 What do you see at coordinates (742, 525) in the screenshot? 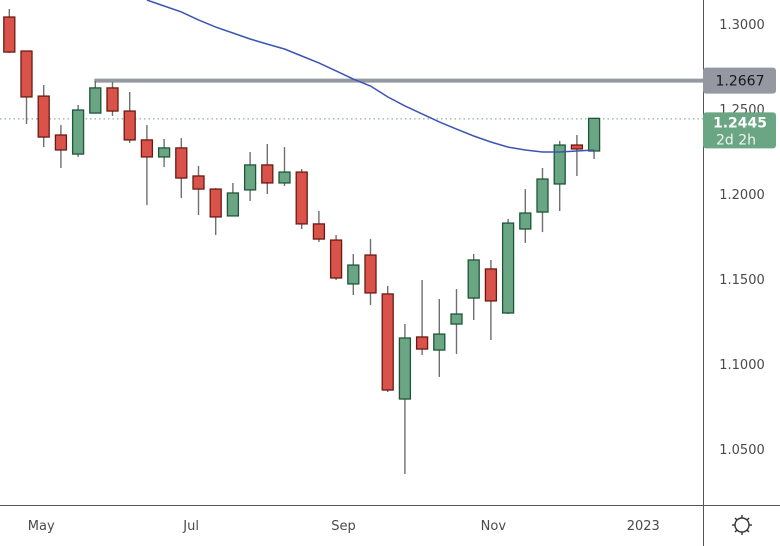
I see `gear-icon` at bounding box center [742, 525].